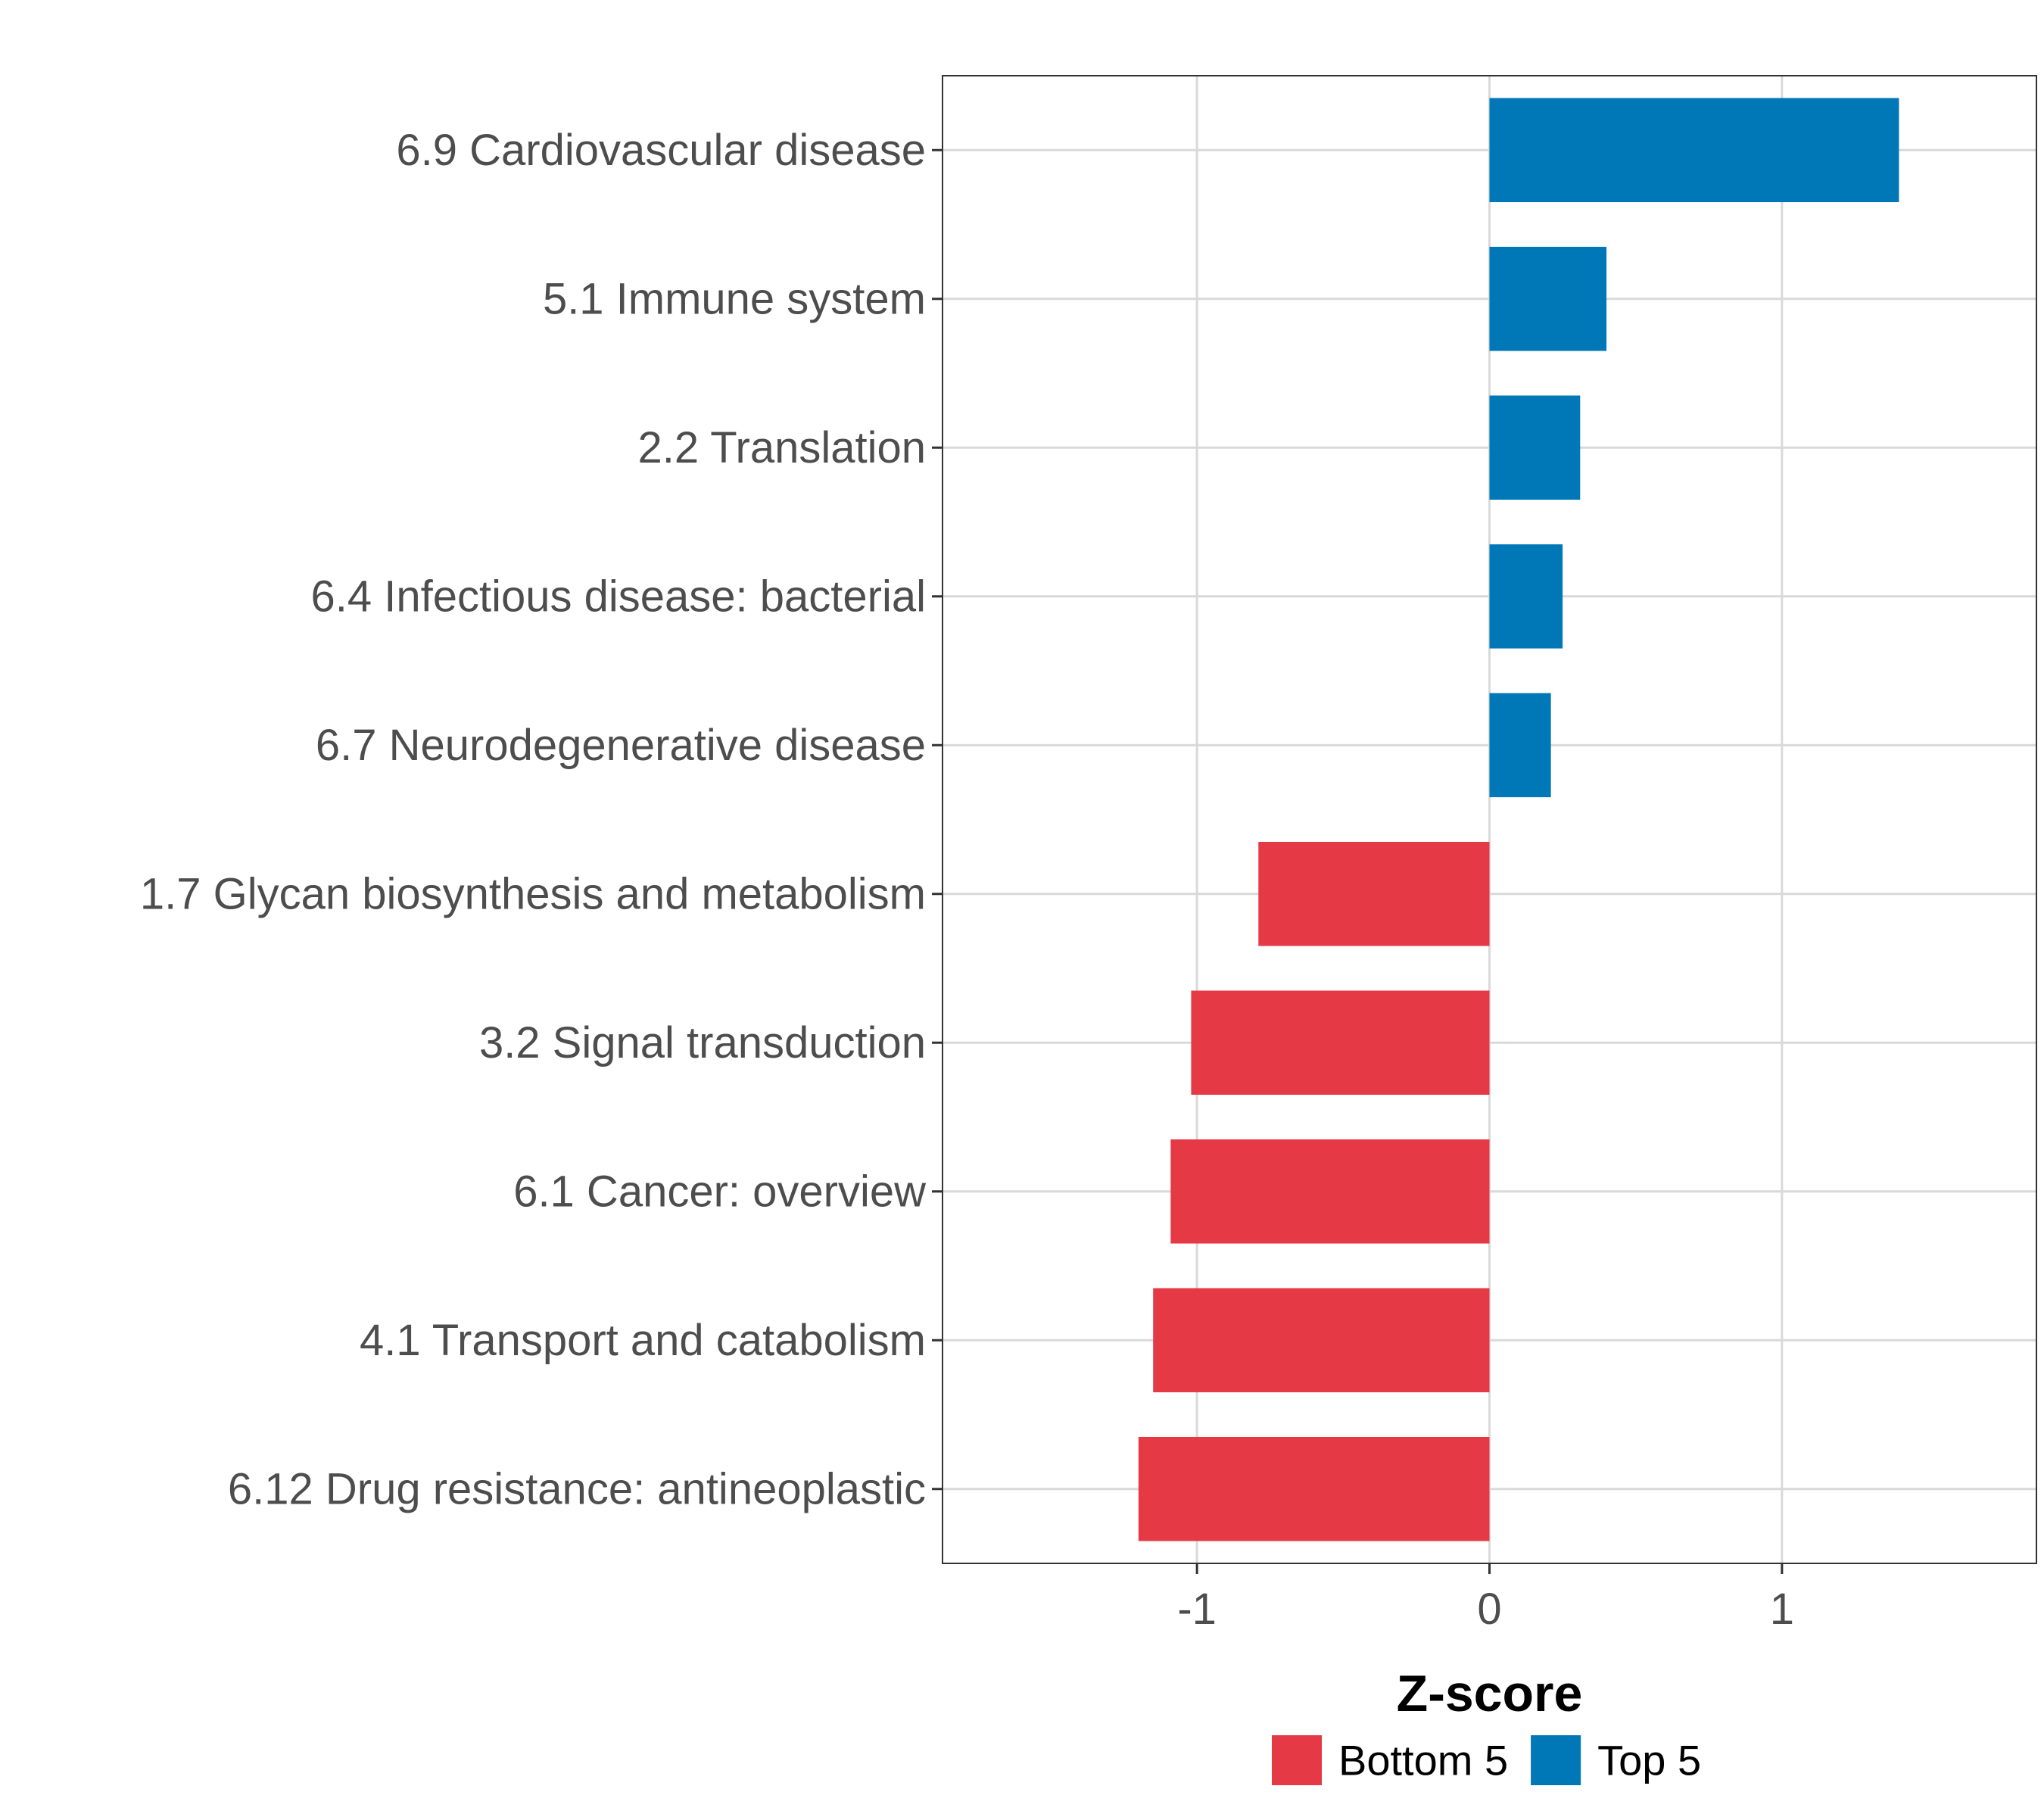 The height and width of the screenshot is (1817, 2044). What do you see at coordinates (643, 1340) in the screenshot?
I see `y-category-label: 4.1 Transport and catabolism` at bounding box center [643, 1340].